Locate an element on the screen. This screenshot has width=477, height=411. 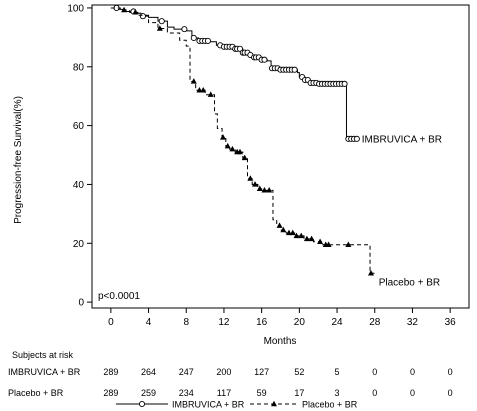
series-end-labels: IMBRUVICA + BR Placebo + BR is located at coordinates (402, 211).